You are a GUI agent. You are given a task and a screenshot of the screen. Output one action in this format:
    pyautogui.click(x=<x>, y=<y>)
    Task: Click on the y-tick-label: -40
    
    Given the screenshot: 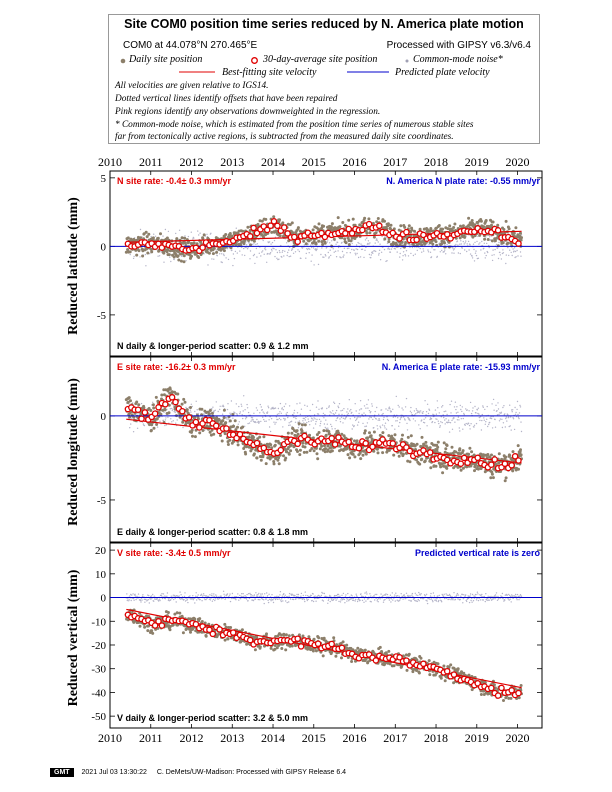 What is the action you would take?
    pyautogui.click(x=98, y=693)
    